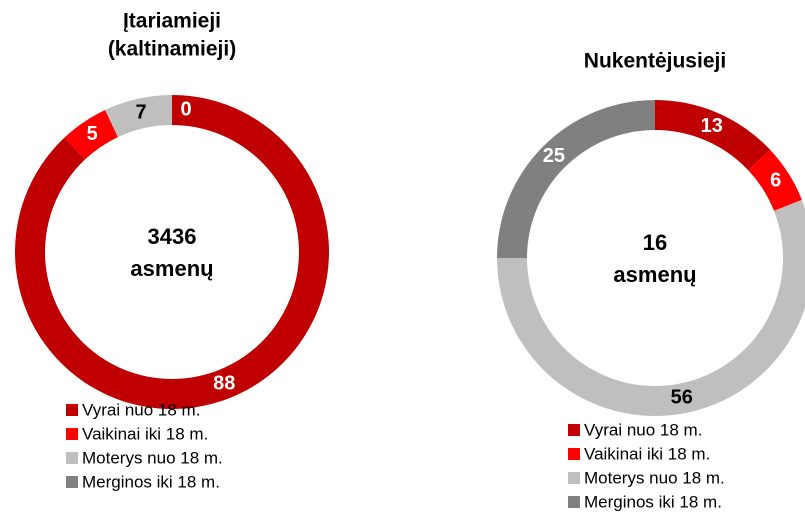 This screenshot has width=805, height=525. Describe the element at coordinates (224, 383) in the screenshot. I see `data-label: 88` at that location.